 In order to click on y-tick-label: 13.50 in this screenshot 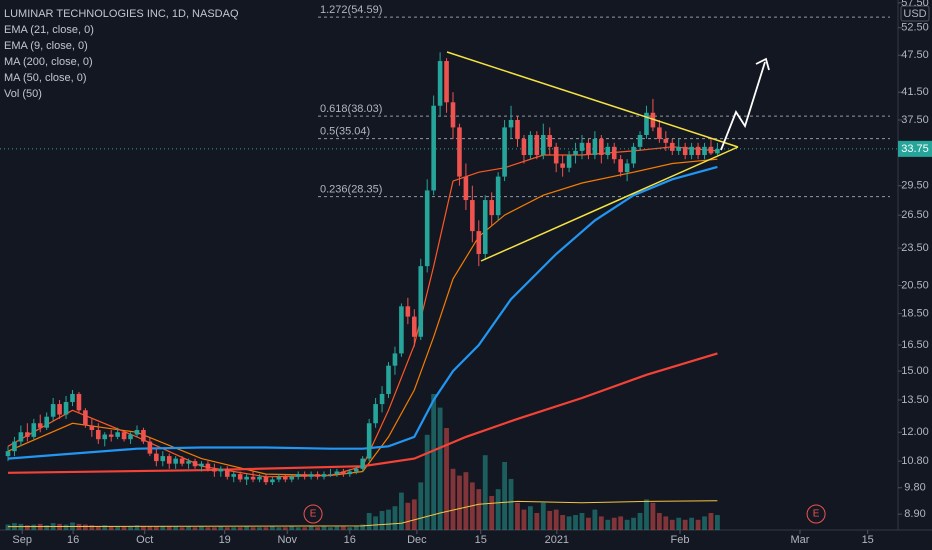, I will do `click(915, 400)`.